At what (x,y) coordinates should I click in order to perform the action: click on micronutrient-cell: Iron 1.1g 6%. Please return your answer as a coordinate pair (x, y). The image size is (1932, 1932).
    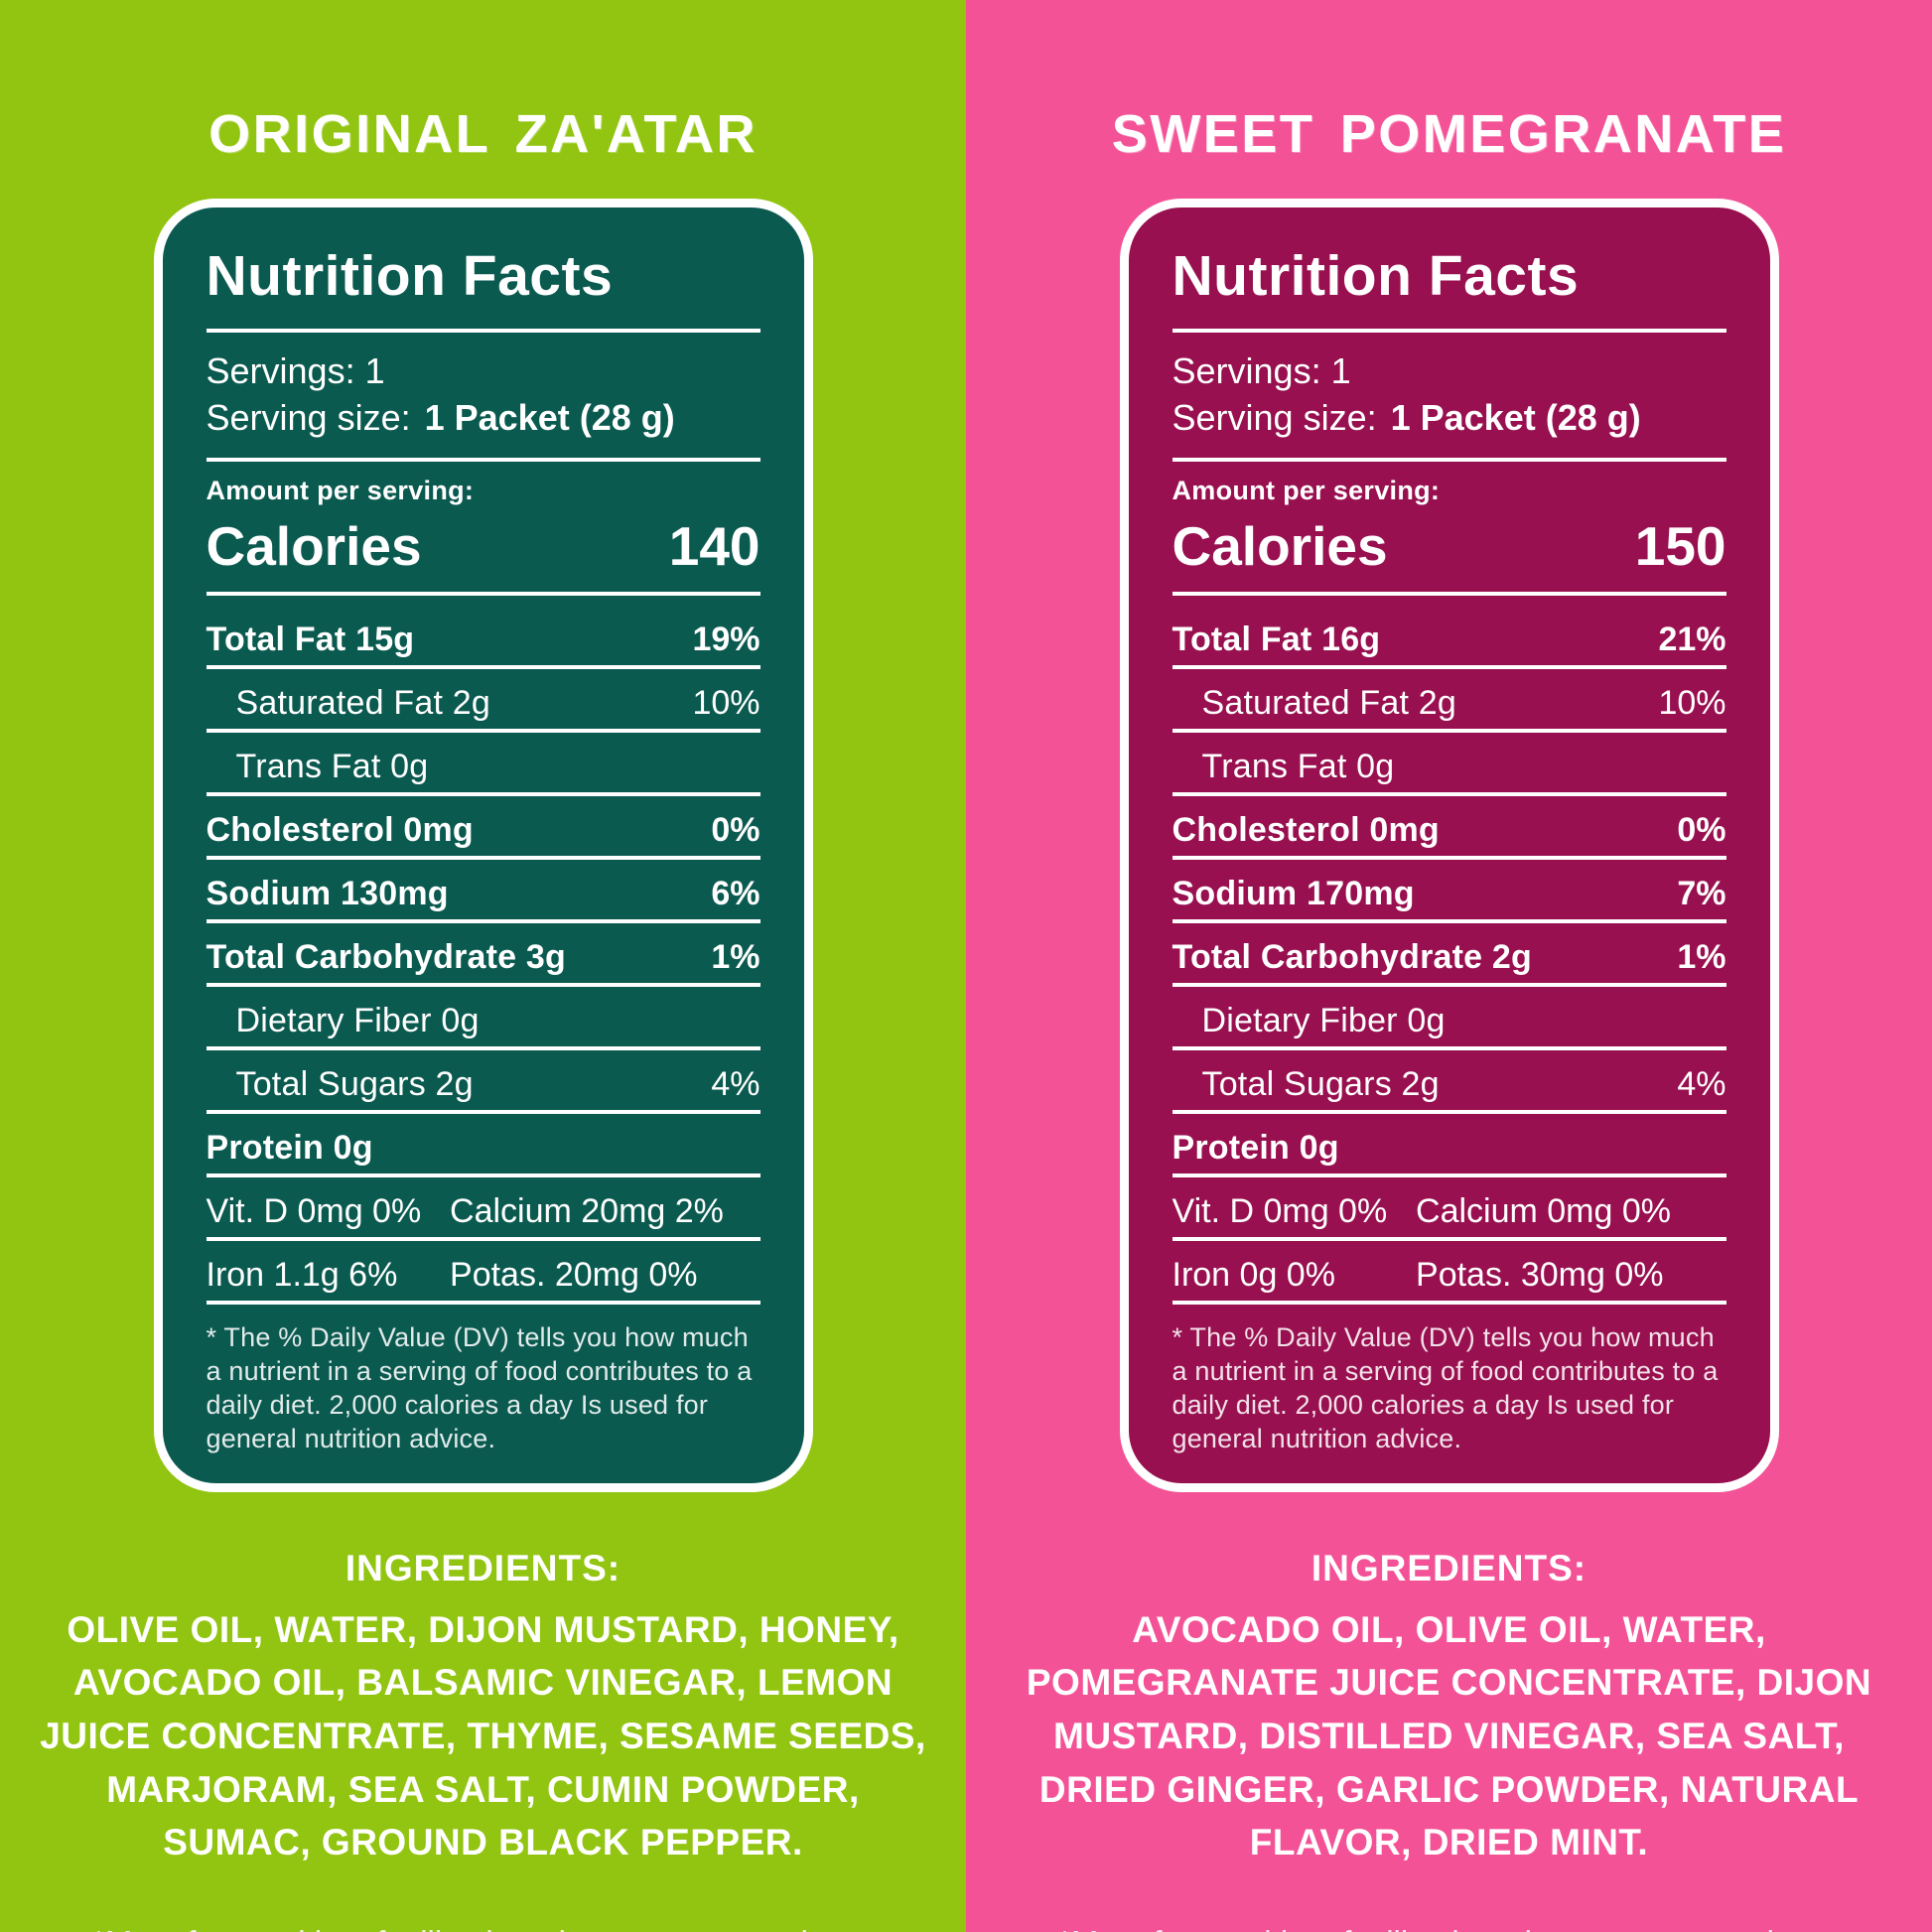
    Looking at the image, I should click on (302, 1274).